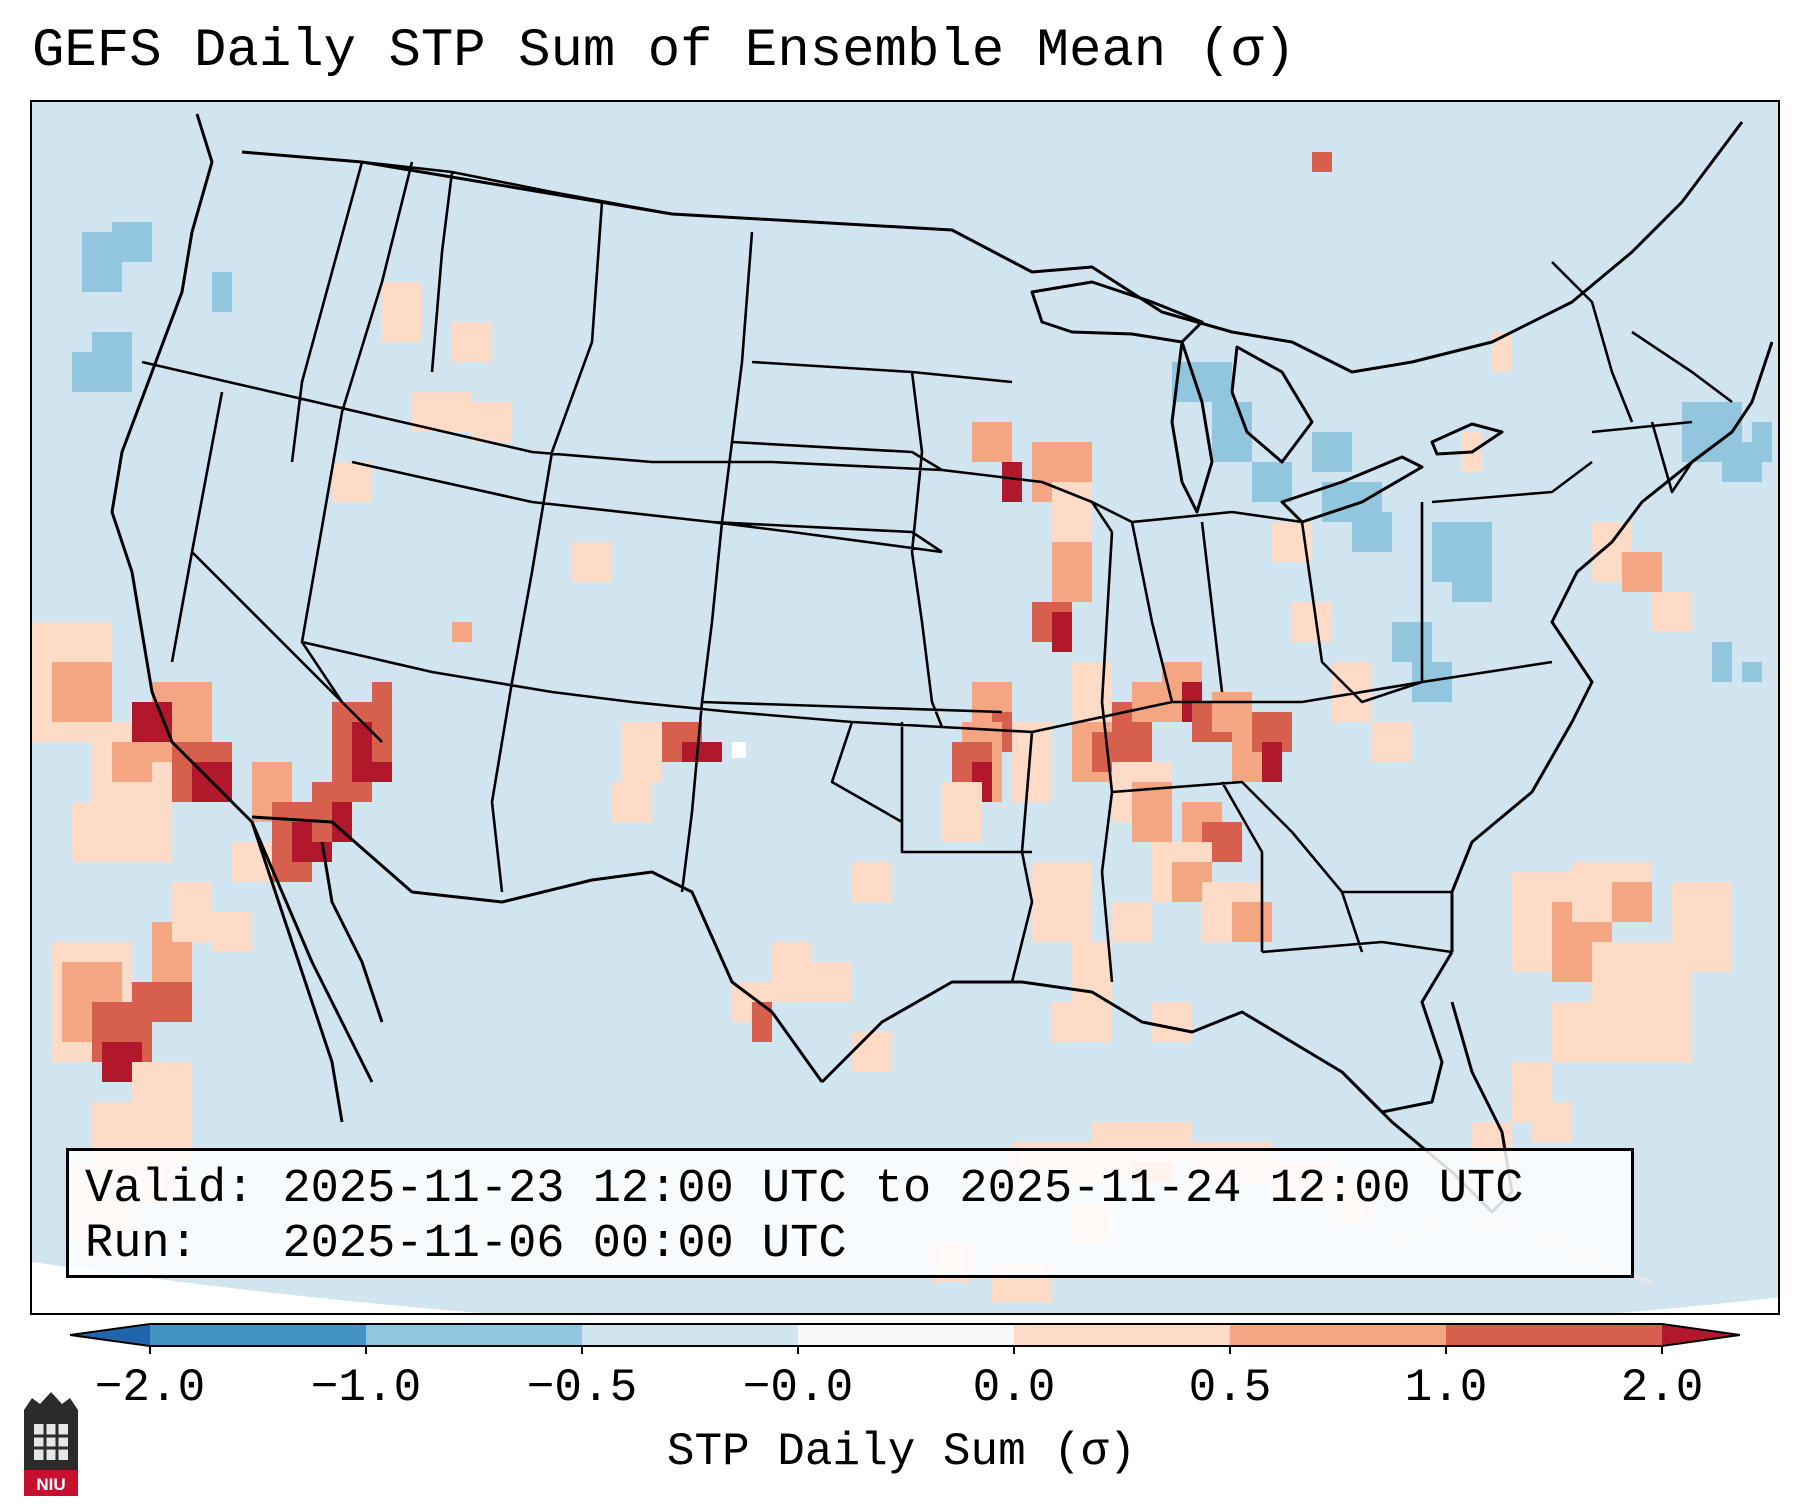 This screenshot has width=1803, height=1506. Describe the element at coordinates (564, 1244) in the screenshot. I see `run-time: 2025-11-06 00:00 UTC` at that location.